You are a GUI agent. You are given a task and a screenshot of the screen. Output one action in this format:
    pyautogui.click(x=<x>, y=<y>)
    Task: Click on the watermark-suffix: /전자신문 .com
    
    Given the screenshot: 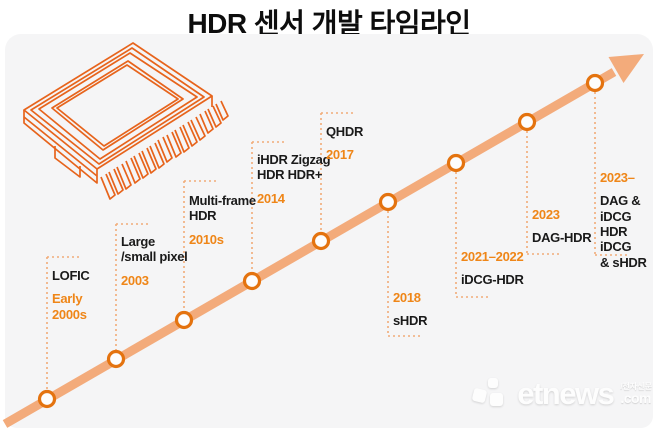 What is the action you would take?
    pyautogui.click(x=636, y=394)
    